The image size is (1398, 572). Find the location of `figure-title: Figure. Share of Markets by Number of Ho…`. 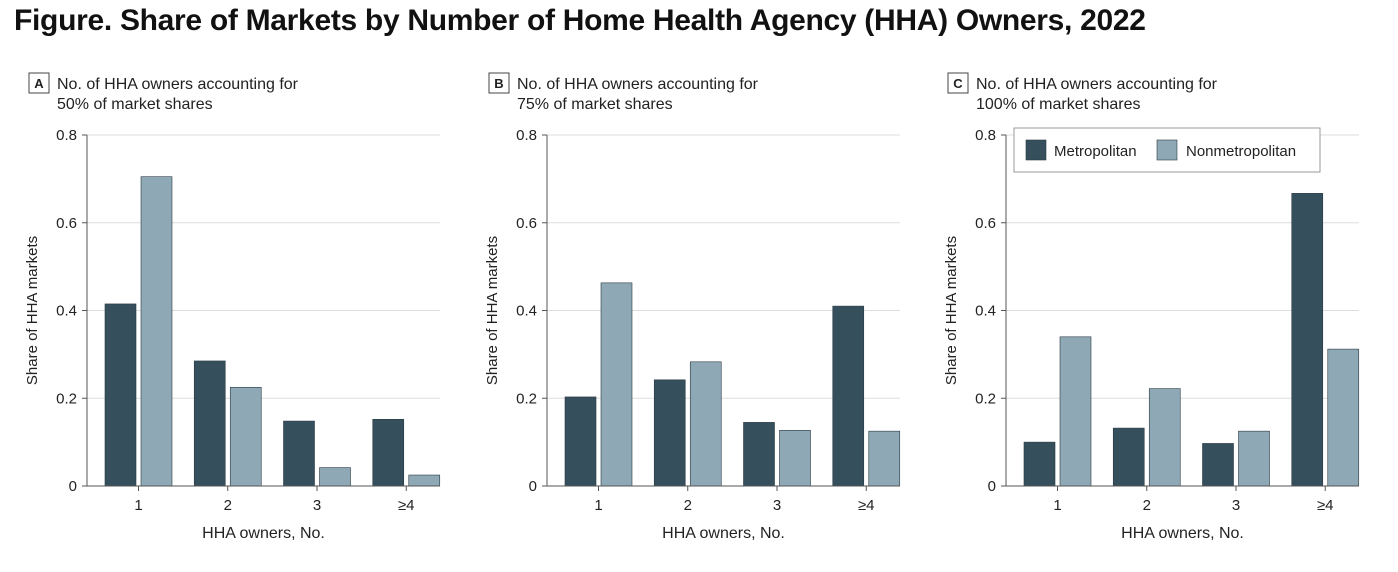

figure-title: Figure. Share of Markets by Number of Ho… is located at coordinates (580, 20).